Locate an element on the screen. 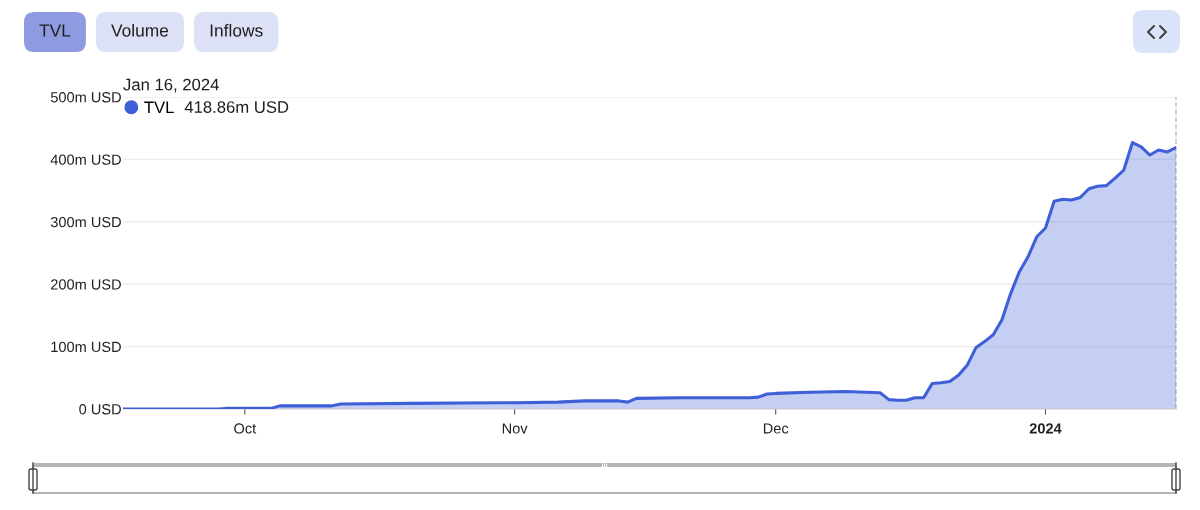 The height and width of the screenshot is (510, 1200). x-tick-label: Oct is located at coordinates (245, 428).